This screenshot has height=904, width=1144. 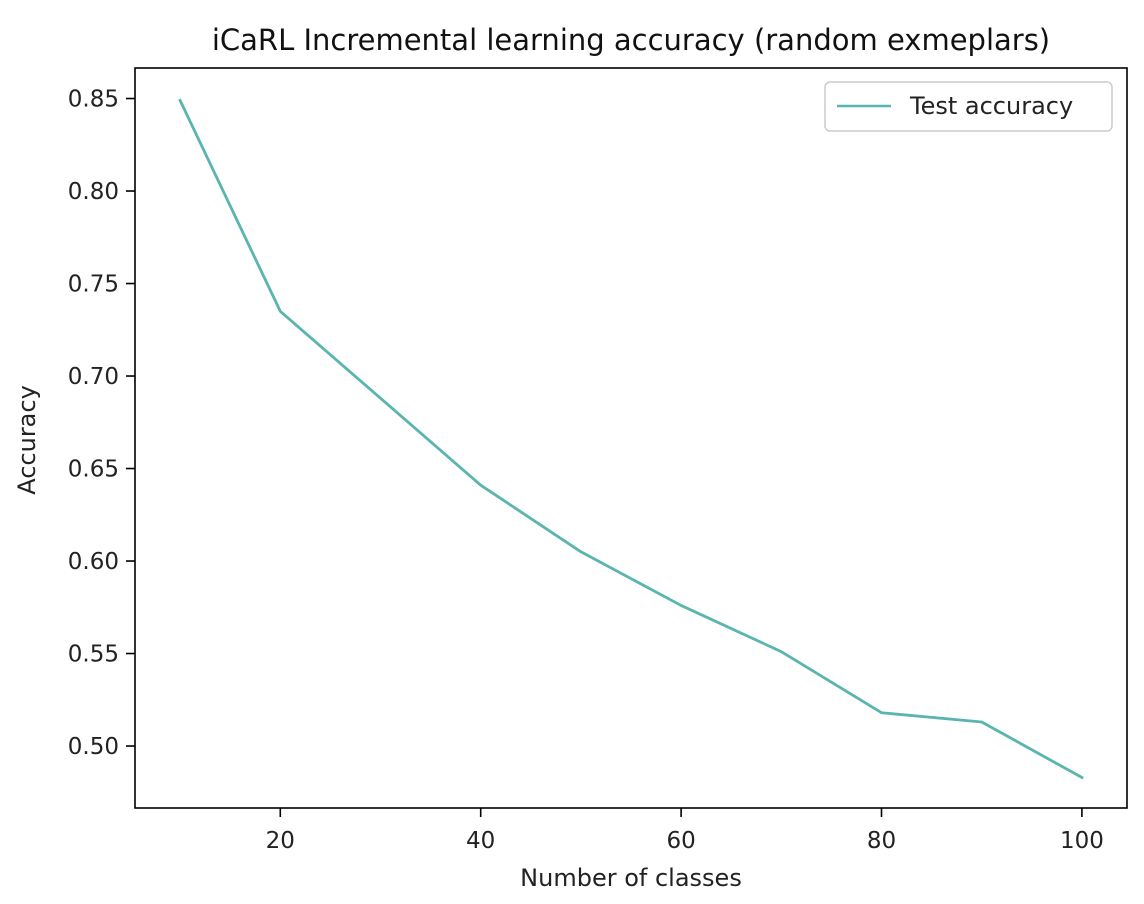 I want to click on x-tick-label: 20, so click(x=280, y=841).